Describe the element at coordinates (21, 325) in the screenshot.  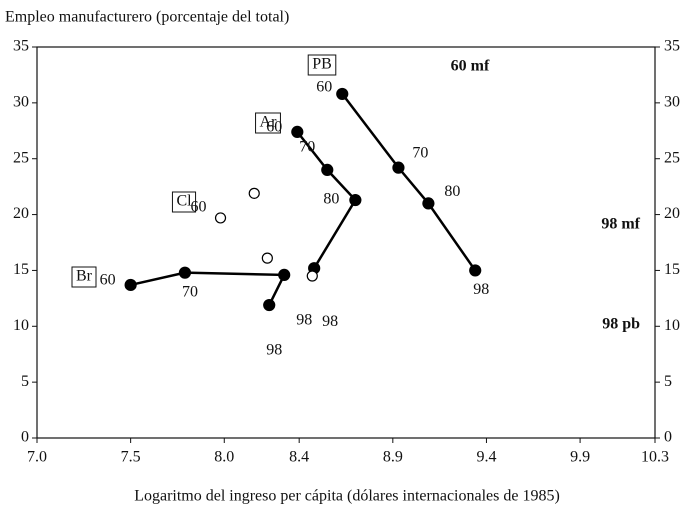
I see `y-tick-label: 10` at that location.